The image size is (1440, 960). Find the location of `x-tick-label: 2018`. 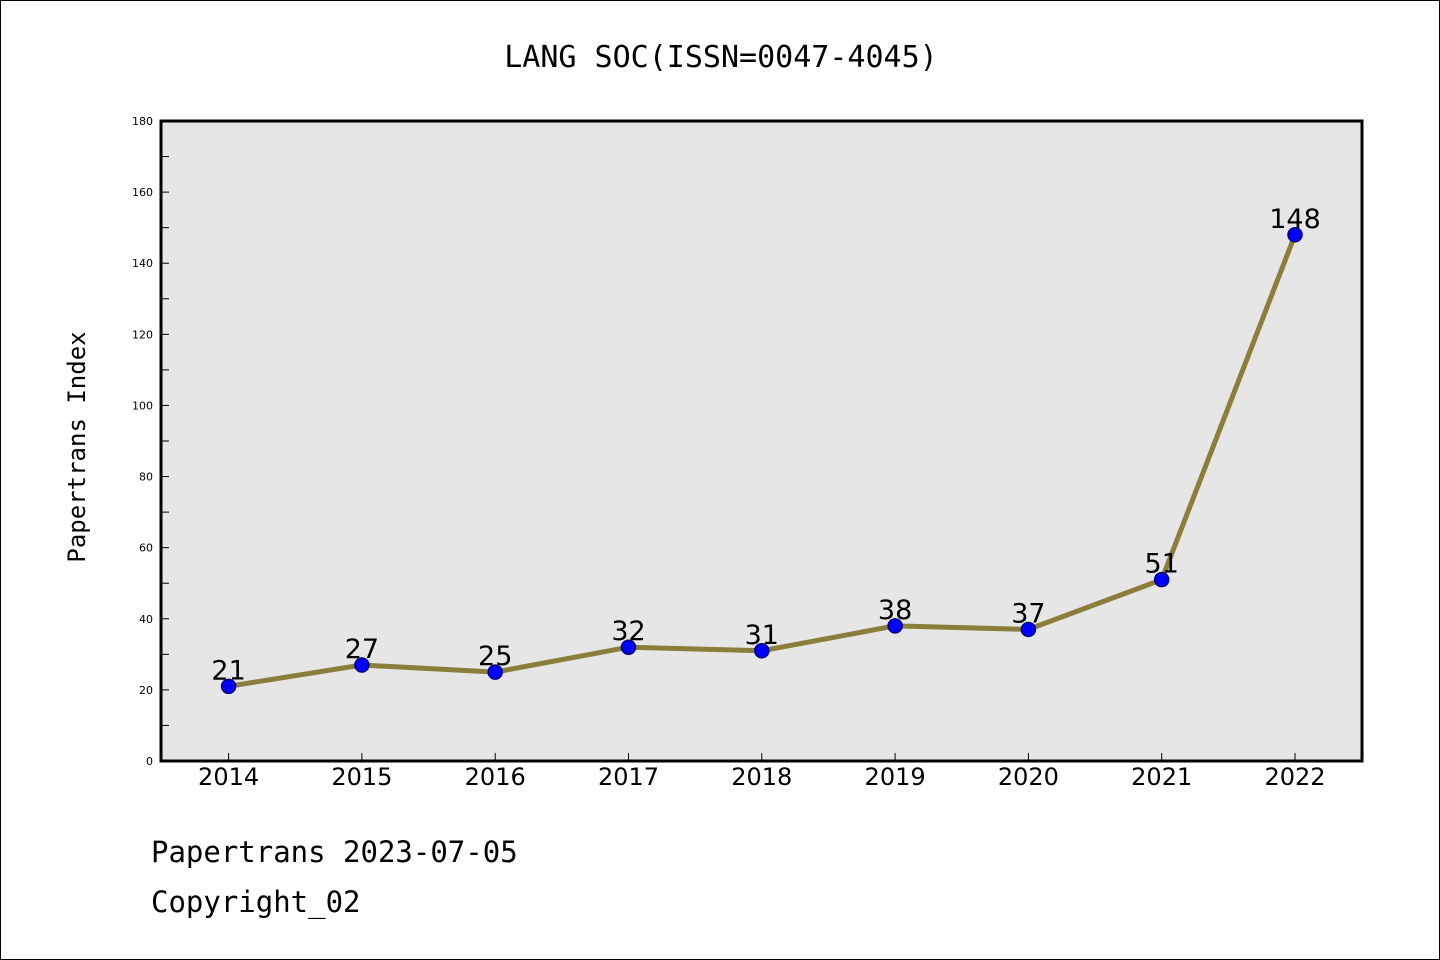

x-tick-label: 2018 is located at coordinates (761, 777).